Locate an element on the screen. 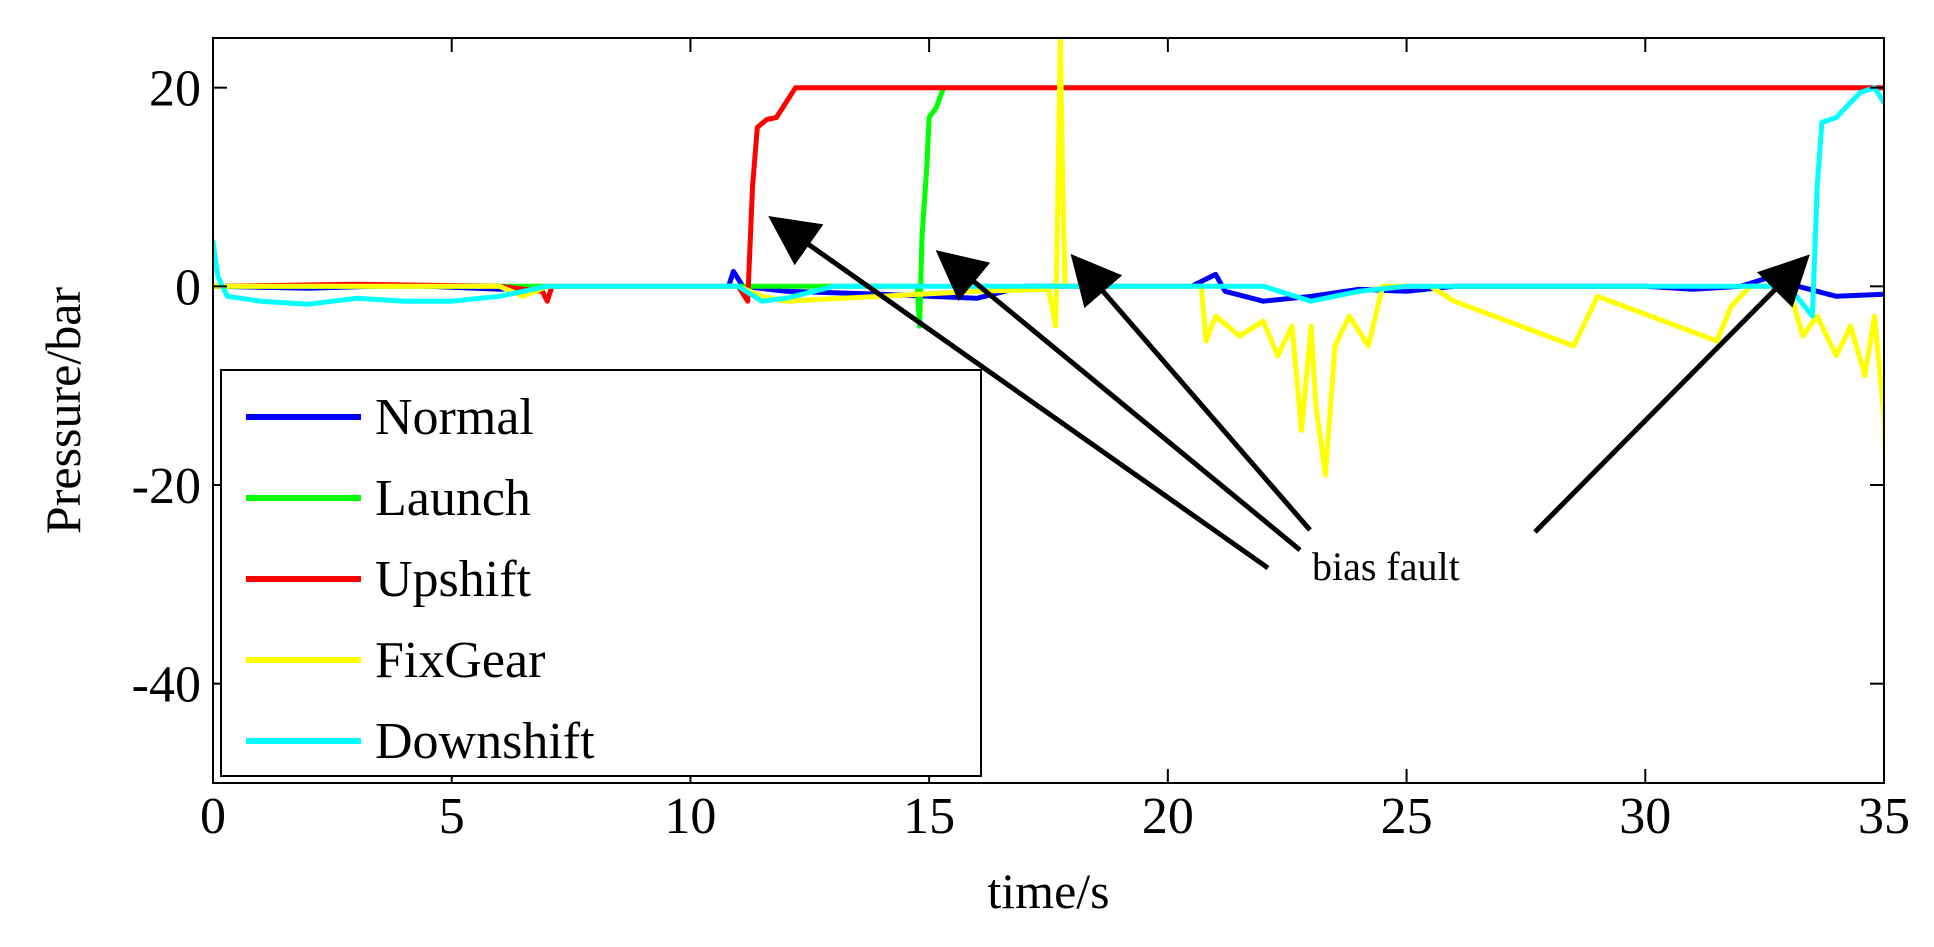 Image resolution: width=1934 pixels, height=947 pixels. x-tick-label: 0 is located at coordinates (213, 816).